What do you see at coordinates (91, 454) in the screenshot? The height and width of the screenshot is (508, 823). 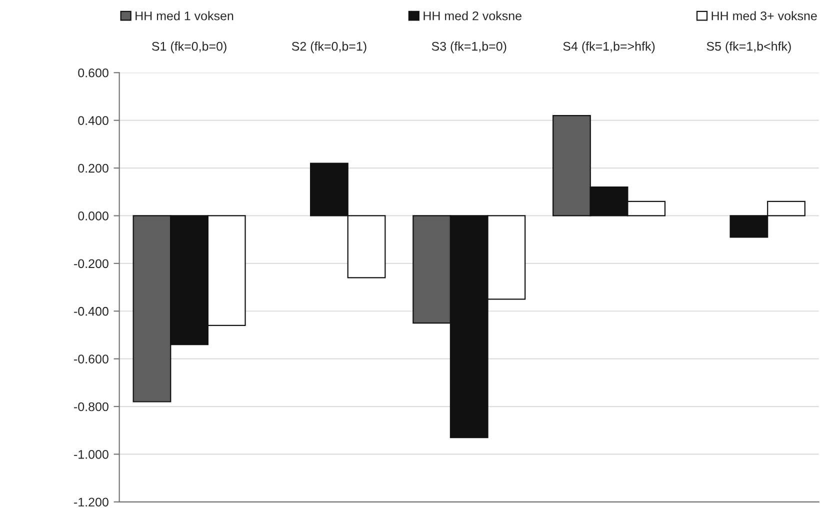 I see `y-tick-label: -1.000` at bounding box center [91, 454].